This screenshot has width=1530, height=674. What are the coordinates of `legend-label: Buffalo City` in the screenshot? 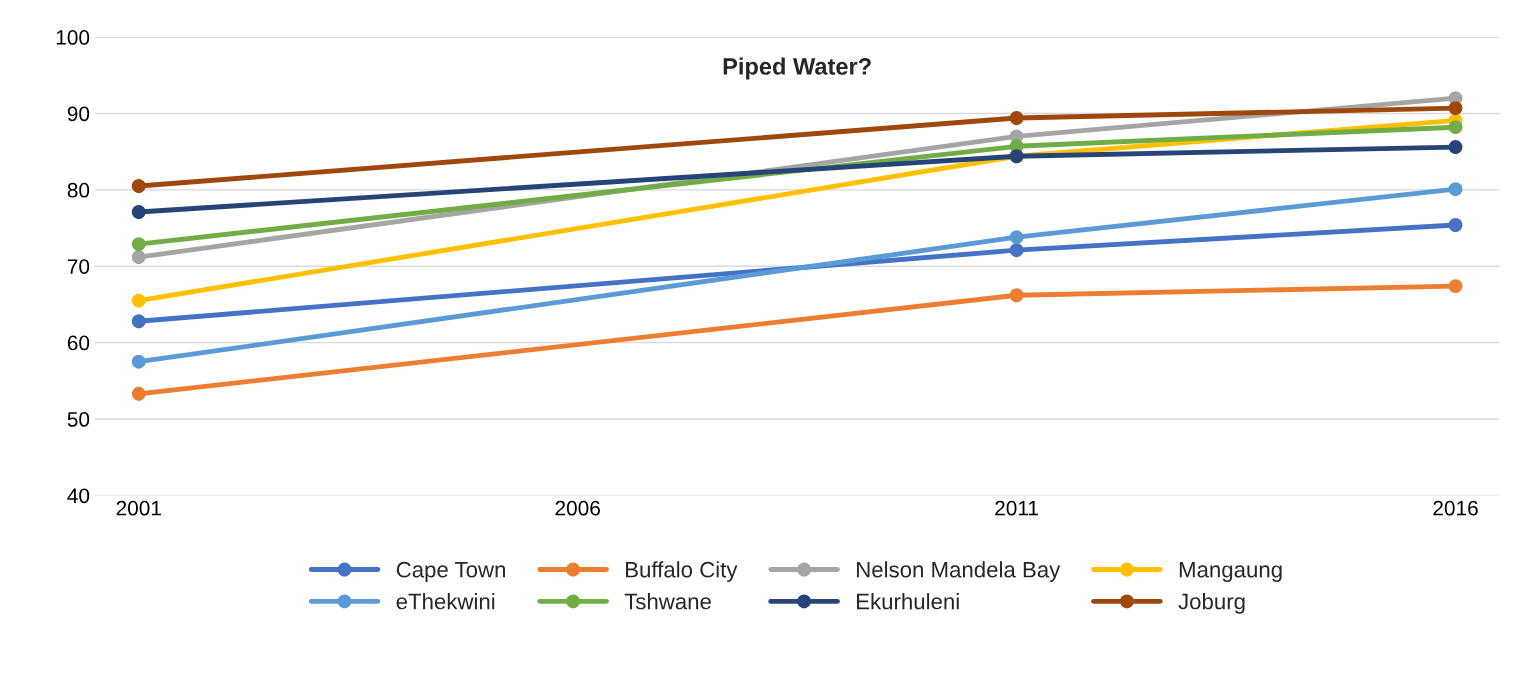 It's located at (682, 571).